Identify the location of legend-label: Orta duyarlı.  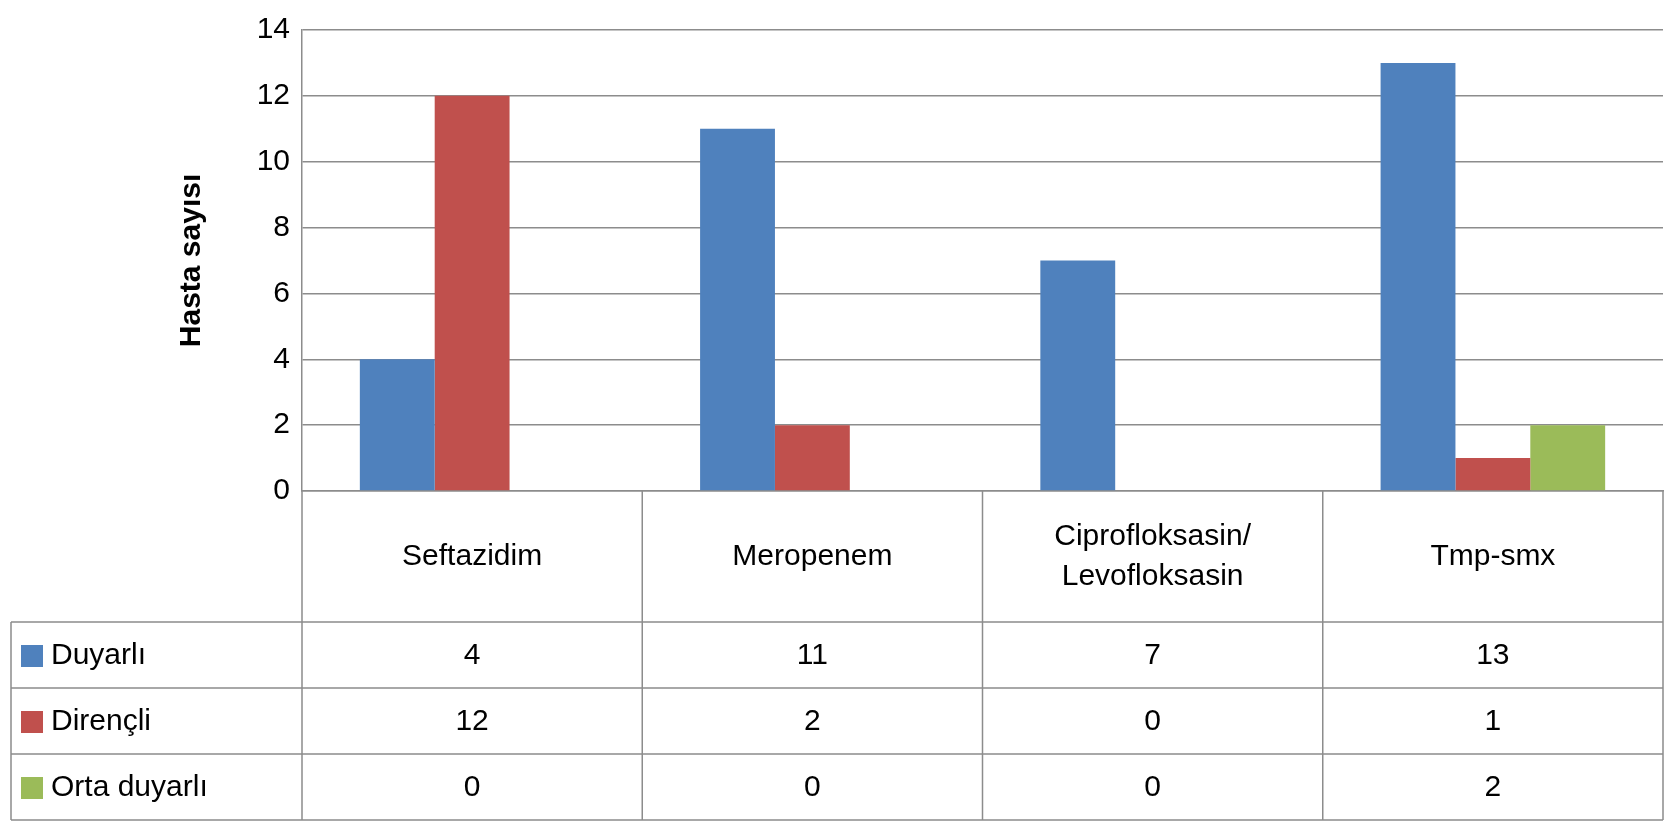
(129, 786).